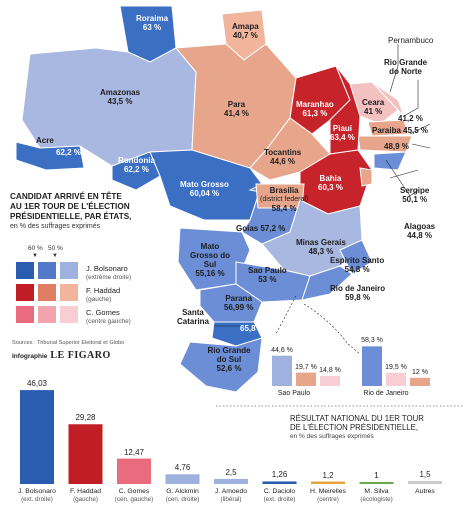  Describe the element at coordinates (261, 228) in the screenshot. I see `label-goias: Goias 57,2 %` at that location.